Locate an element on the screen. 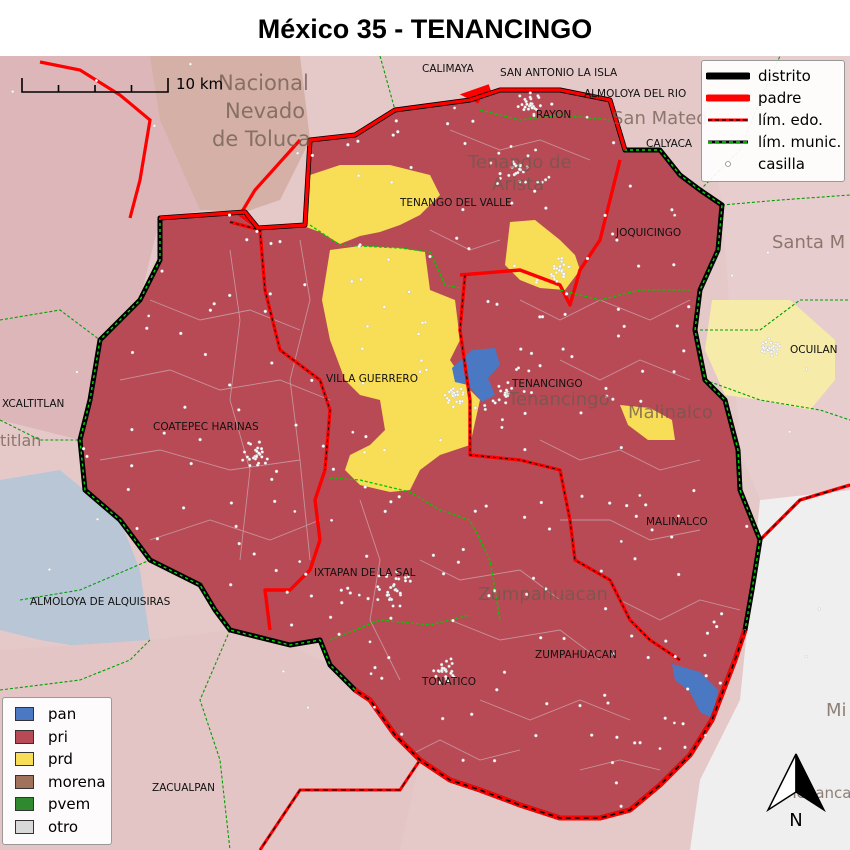 The height and width of the screenshot is (850, 850). bg-label-arista: Arista is located at coordinates (518, 184).